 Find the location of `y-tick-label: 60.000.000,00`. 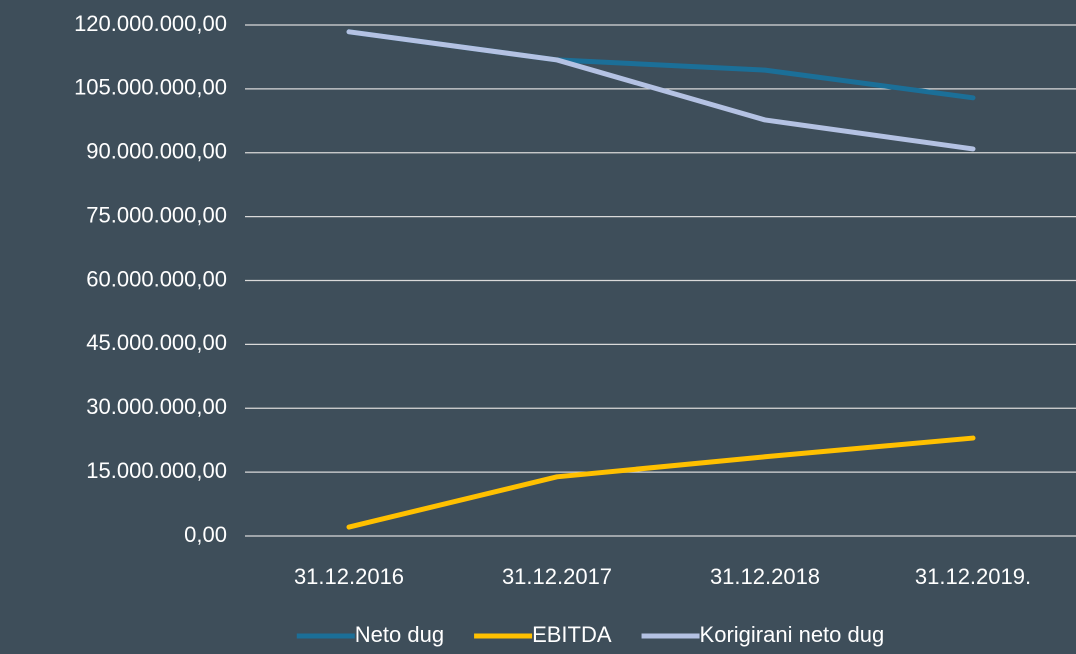

y-tick-label: 60.000.000,00 is located at coordinates (156, 278).